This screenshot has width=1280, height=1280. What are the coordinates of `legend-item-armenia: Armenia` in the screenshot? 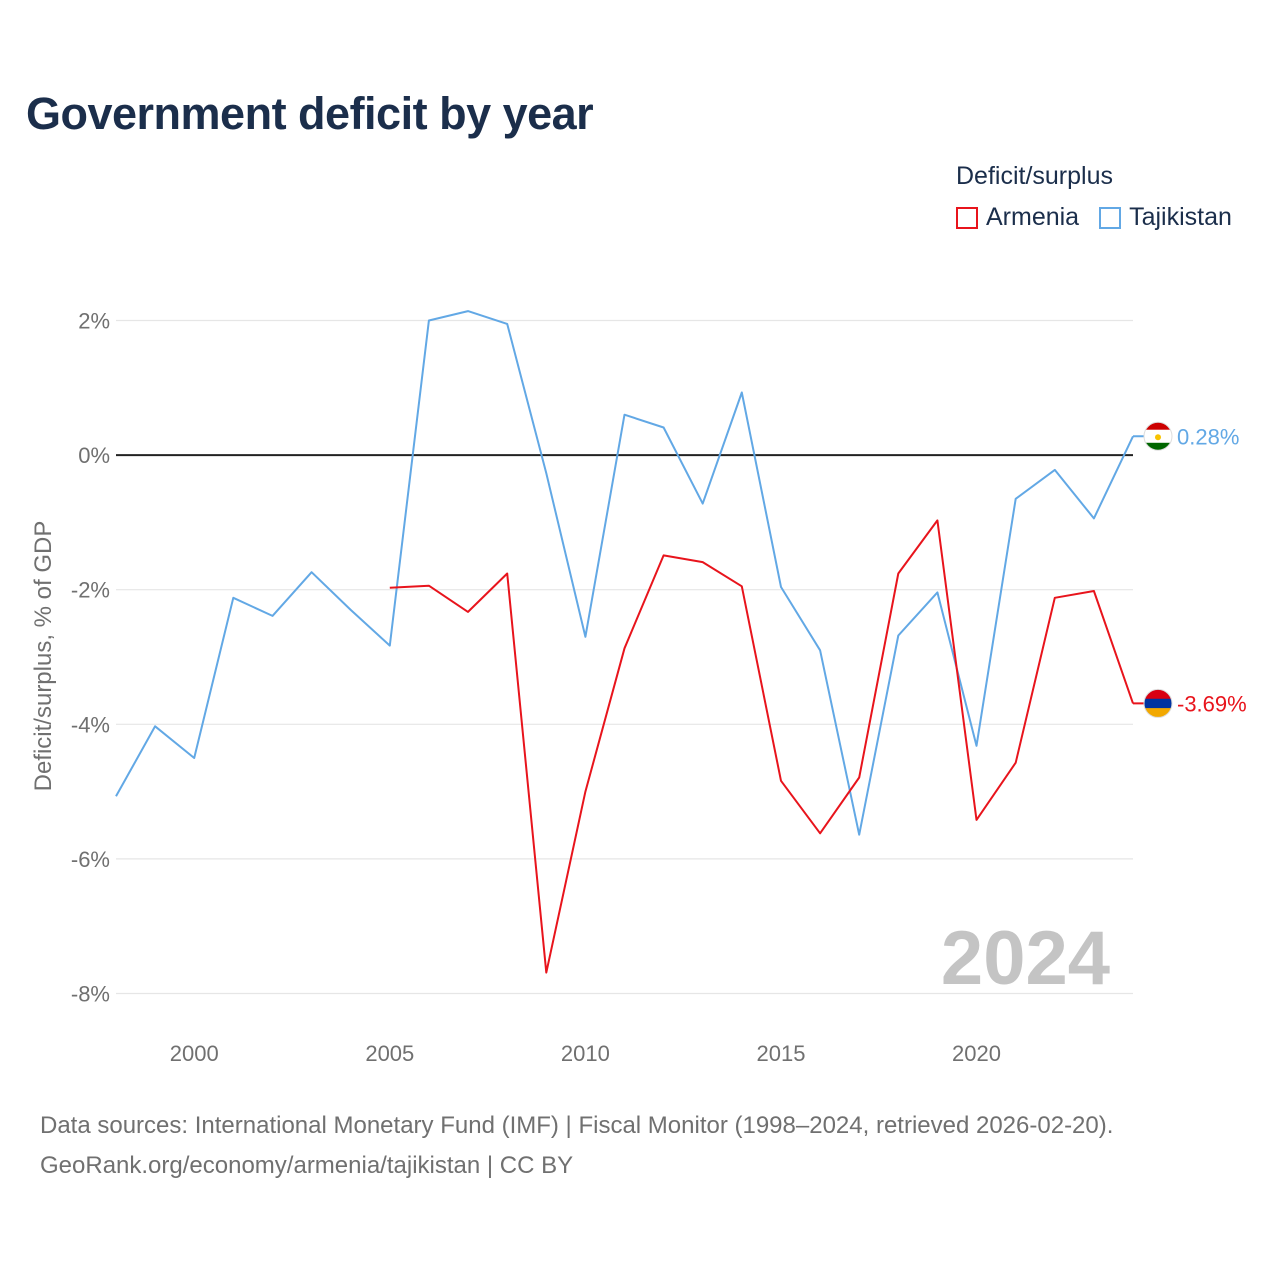 It's located at (1017, 217).